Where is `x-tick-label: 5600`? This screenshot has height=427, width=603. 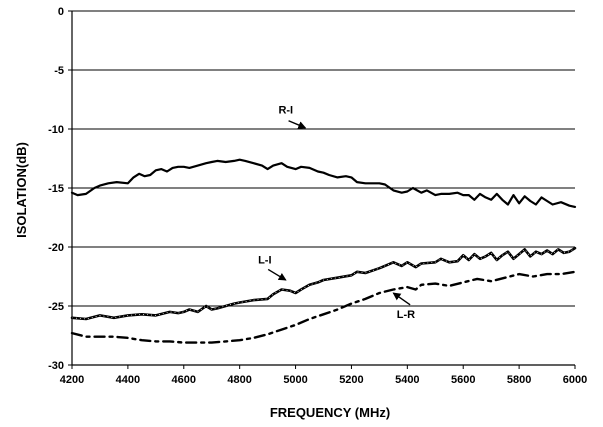 x-tick-label: 5600 is located at coordinates (463, 380).